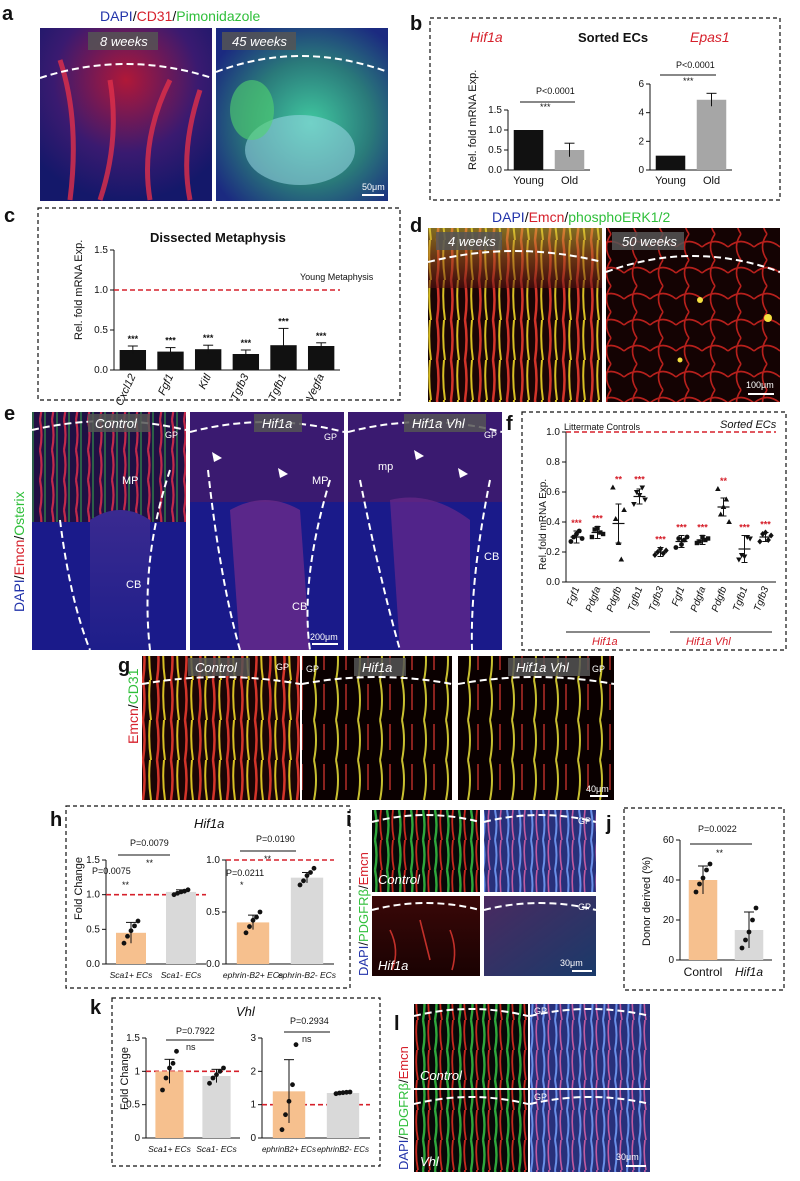 The height and width of the screenshot is (1181, 800). What do you see at coordinates (126, 114) in the screenshot?
I see `micrograph-young` at bounding box center [126, 114].